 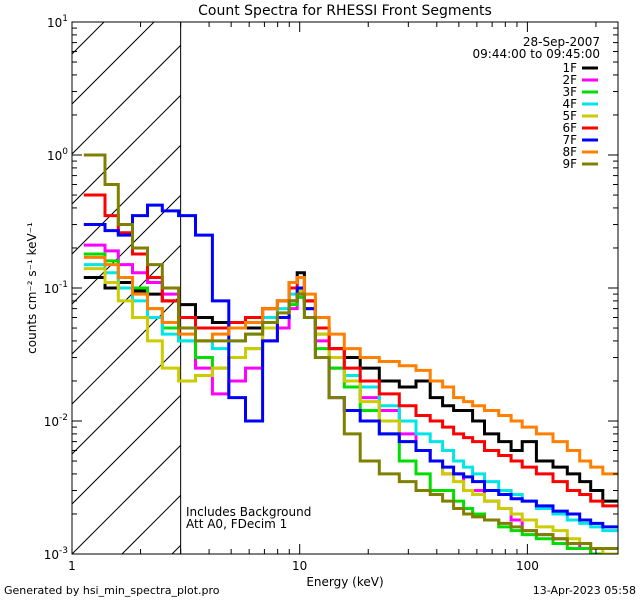 I want to click on legend-label-7F: 7F, so click(x=569, y=140).